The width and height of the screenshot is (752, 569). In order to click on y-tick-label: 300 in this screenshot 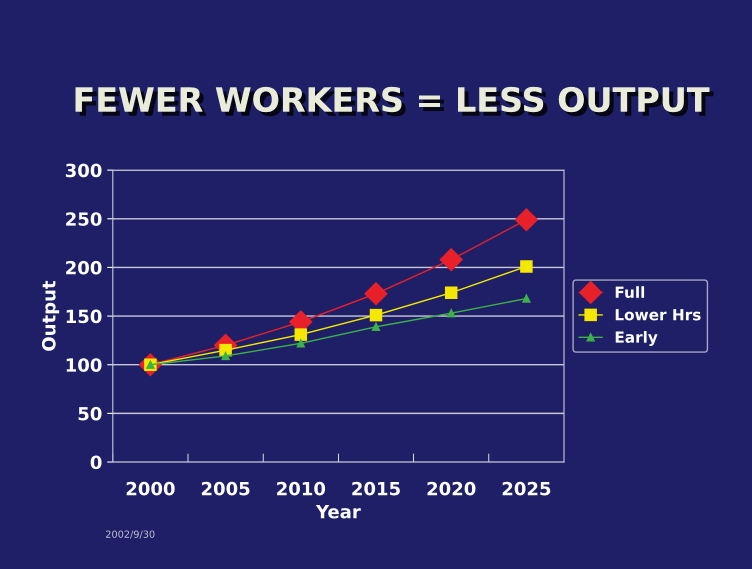, I will do `click(84, 171)`.